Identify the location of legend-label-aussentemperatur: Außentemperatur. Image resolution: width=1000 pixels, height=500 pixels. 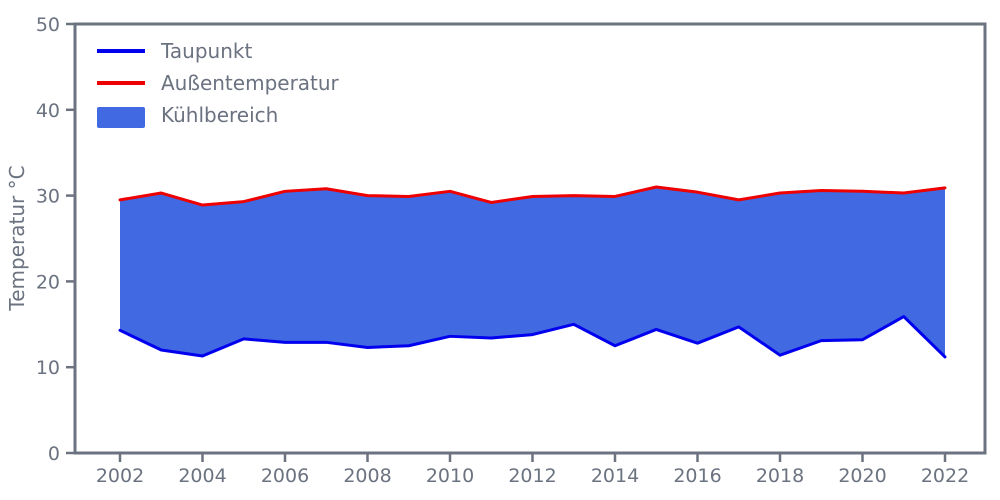
(250, 83).